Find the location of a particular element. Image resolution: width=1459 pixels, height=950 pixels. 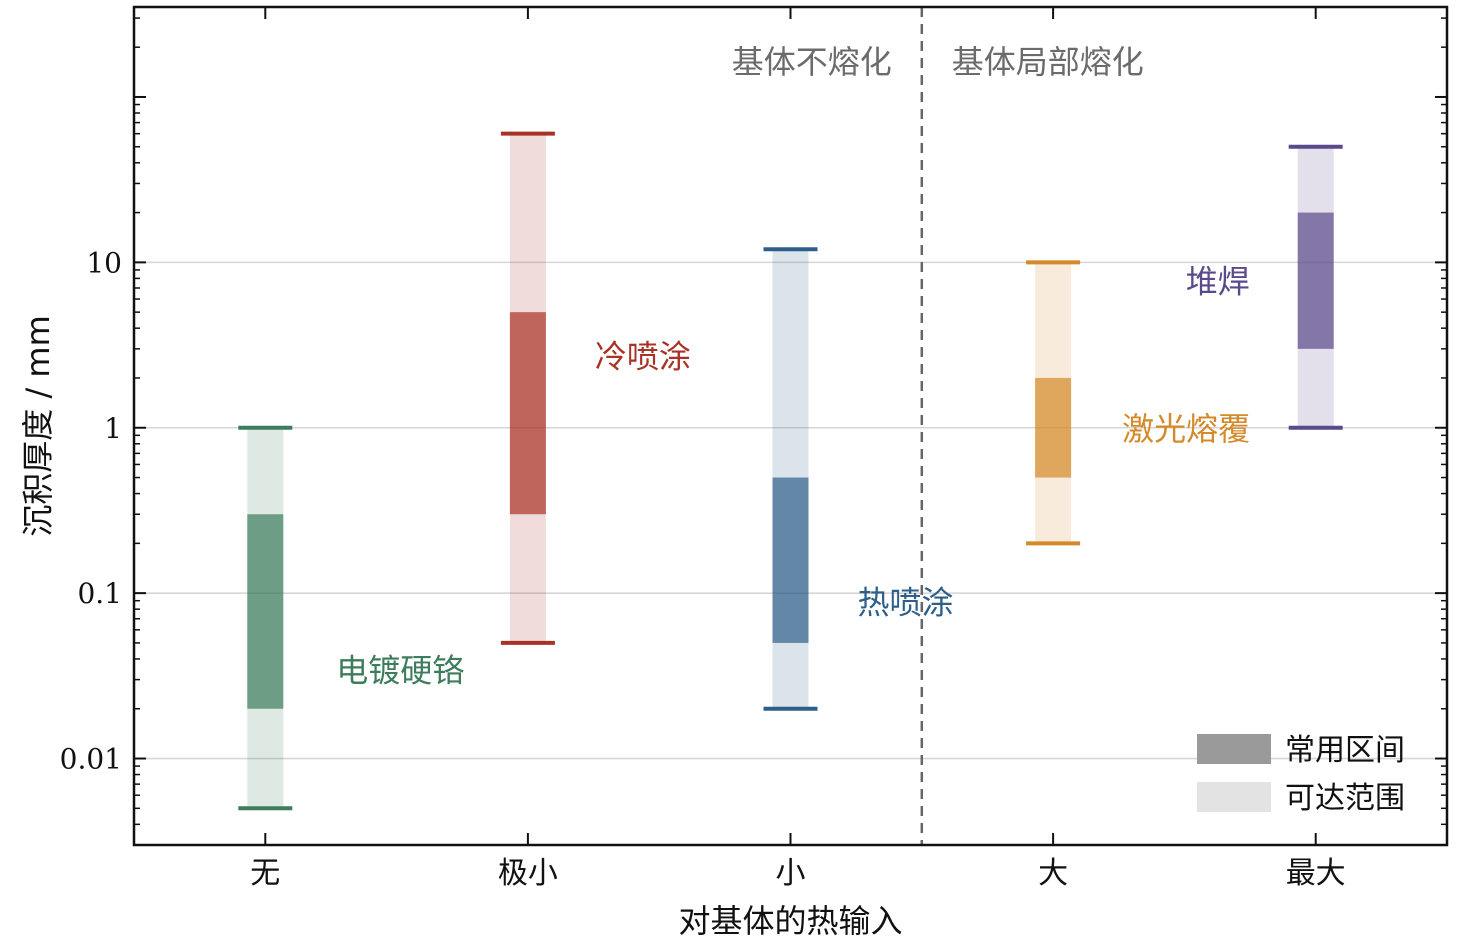

x-tick-label: 极小 is located at coordinates (528, 873).